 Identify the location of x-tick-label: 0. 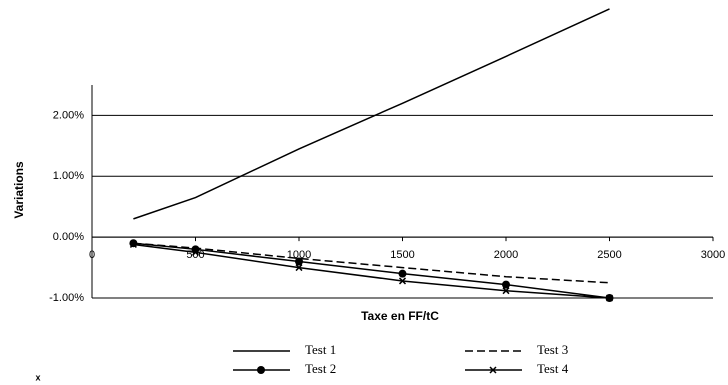
(92, 255).